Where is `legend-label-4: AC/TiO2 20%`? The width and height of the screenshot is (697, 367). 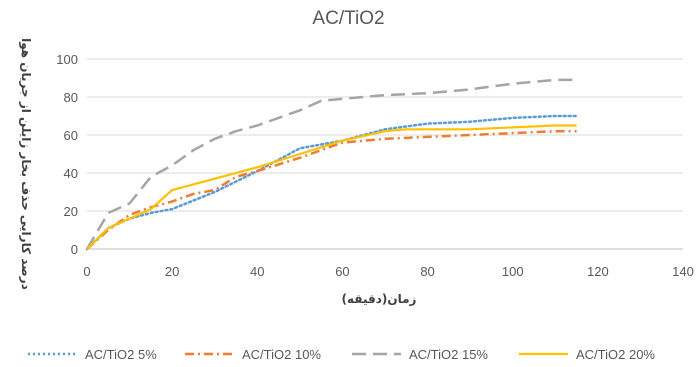
legend-label-4: AC/TiO2 20% is located at coordinates (615, 354).